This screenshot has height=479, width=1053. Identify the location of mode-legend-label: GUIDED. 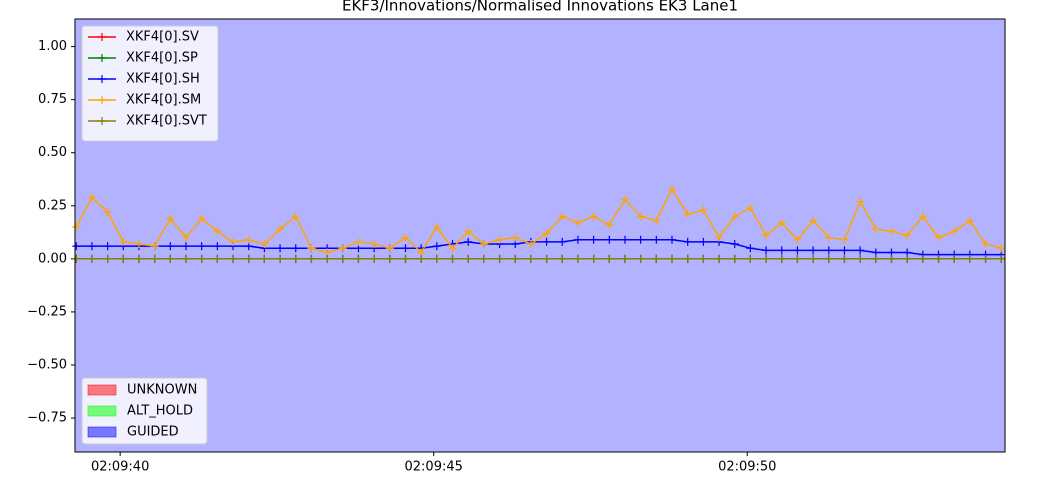
(153, 432).